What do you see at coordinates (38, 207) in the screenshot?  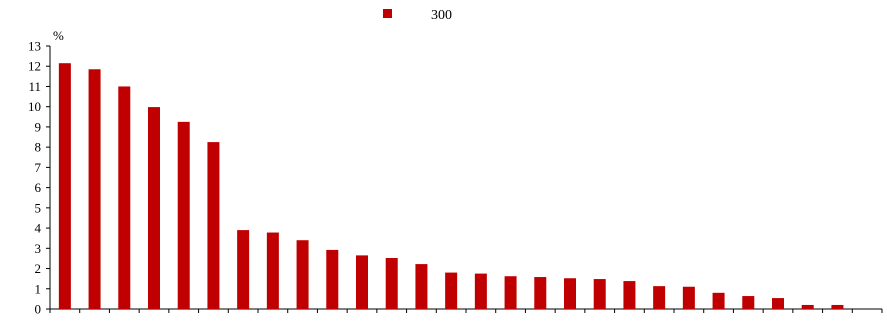 I see `y-tick-label: 5` at bounding box center [38, 207].